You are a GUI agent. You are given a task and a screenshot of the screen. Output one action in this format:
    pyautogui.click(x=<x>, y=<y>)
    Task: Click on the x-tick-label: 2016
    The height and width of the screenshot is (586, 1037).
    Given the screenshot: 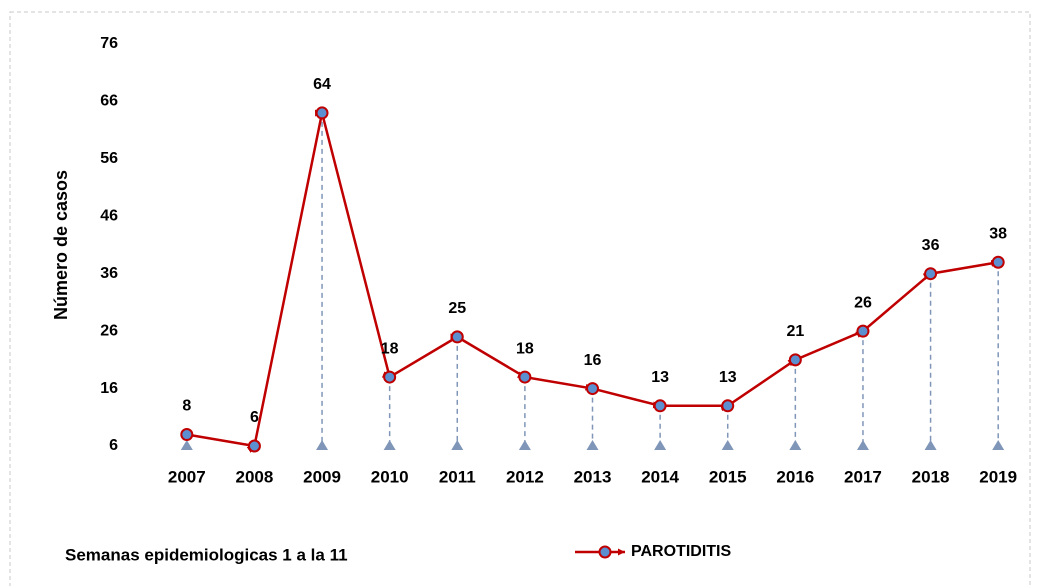 What is the action you would take?
    pyautogui.click(x=795, y=476)
    